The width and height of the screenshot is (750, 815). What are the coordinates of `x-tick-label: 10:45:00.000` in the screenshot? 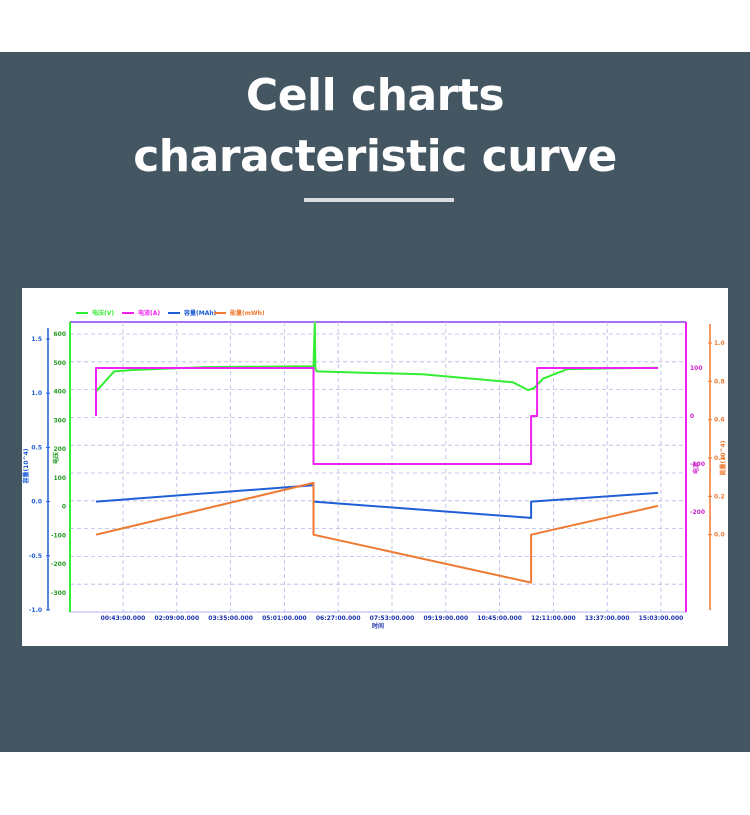 It's located at (499, 618).